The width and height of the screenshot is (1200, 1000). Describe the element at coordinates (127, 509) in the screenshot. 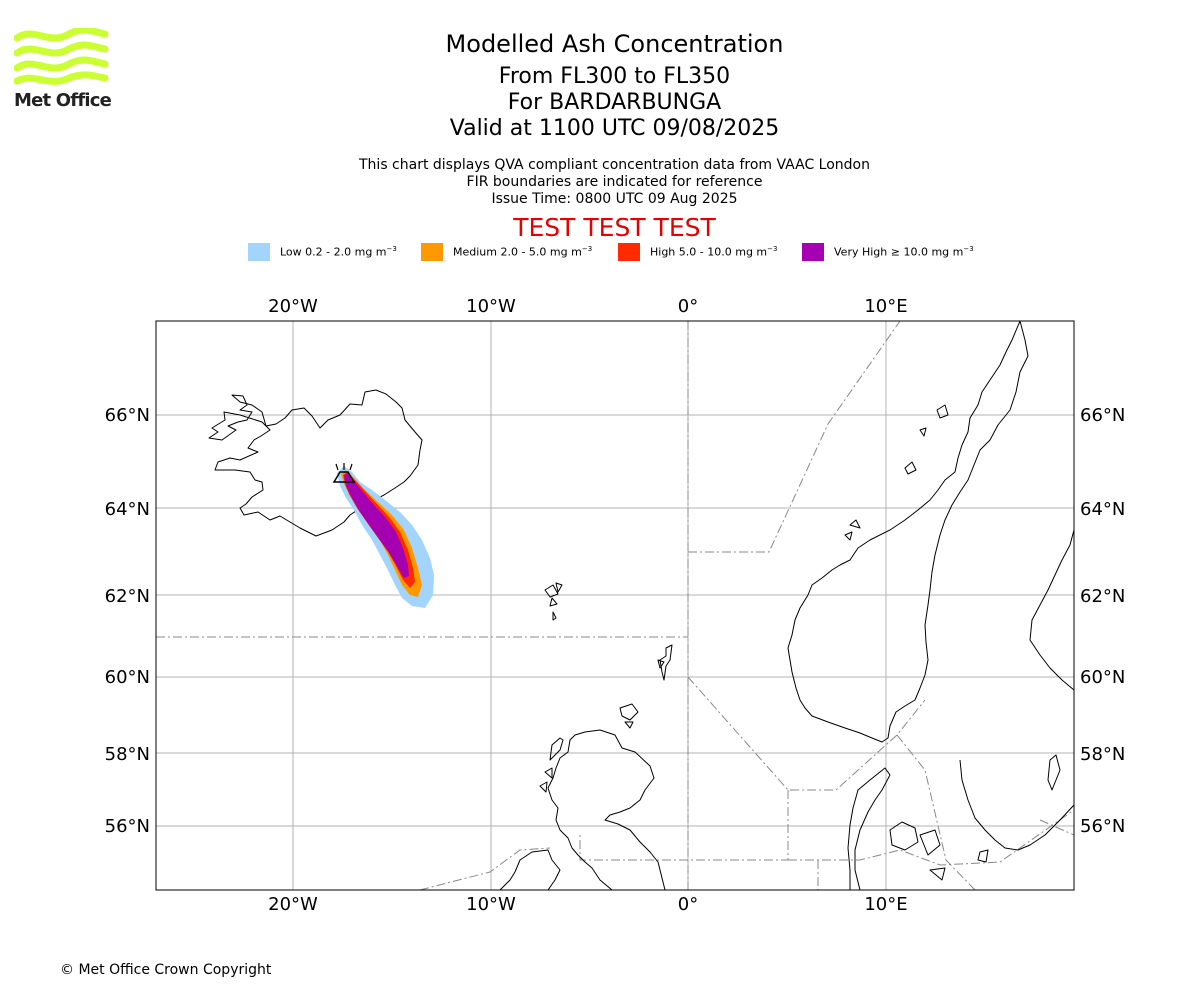

I see `lat-label-left: 64°N` at that location.